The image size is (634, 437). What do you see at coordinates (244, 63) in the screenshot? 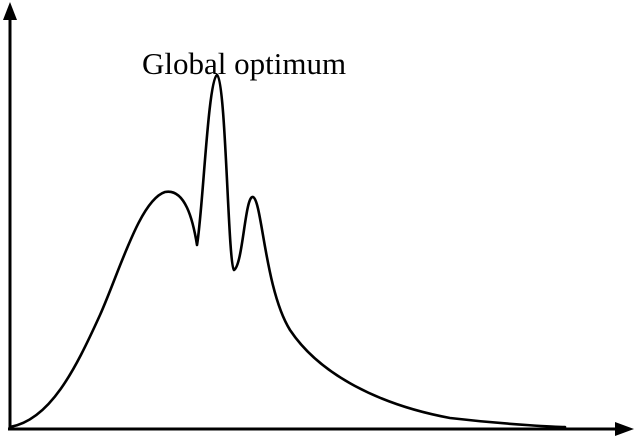
I see `global-optimum-label: Global optimum` at bounding box center [244, 63].